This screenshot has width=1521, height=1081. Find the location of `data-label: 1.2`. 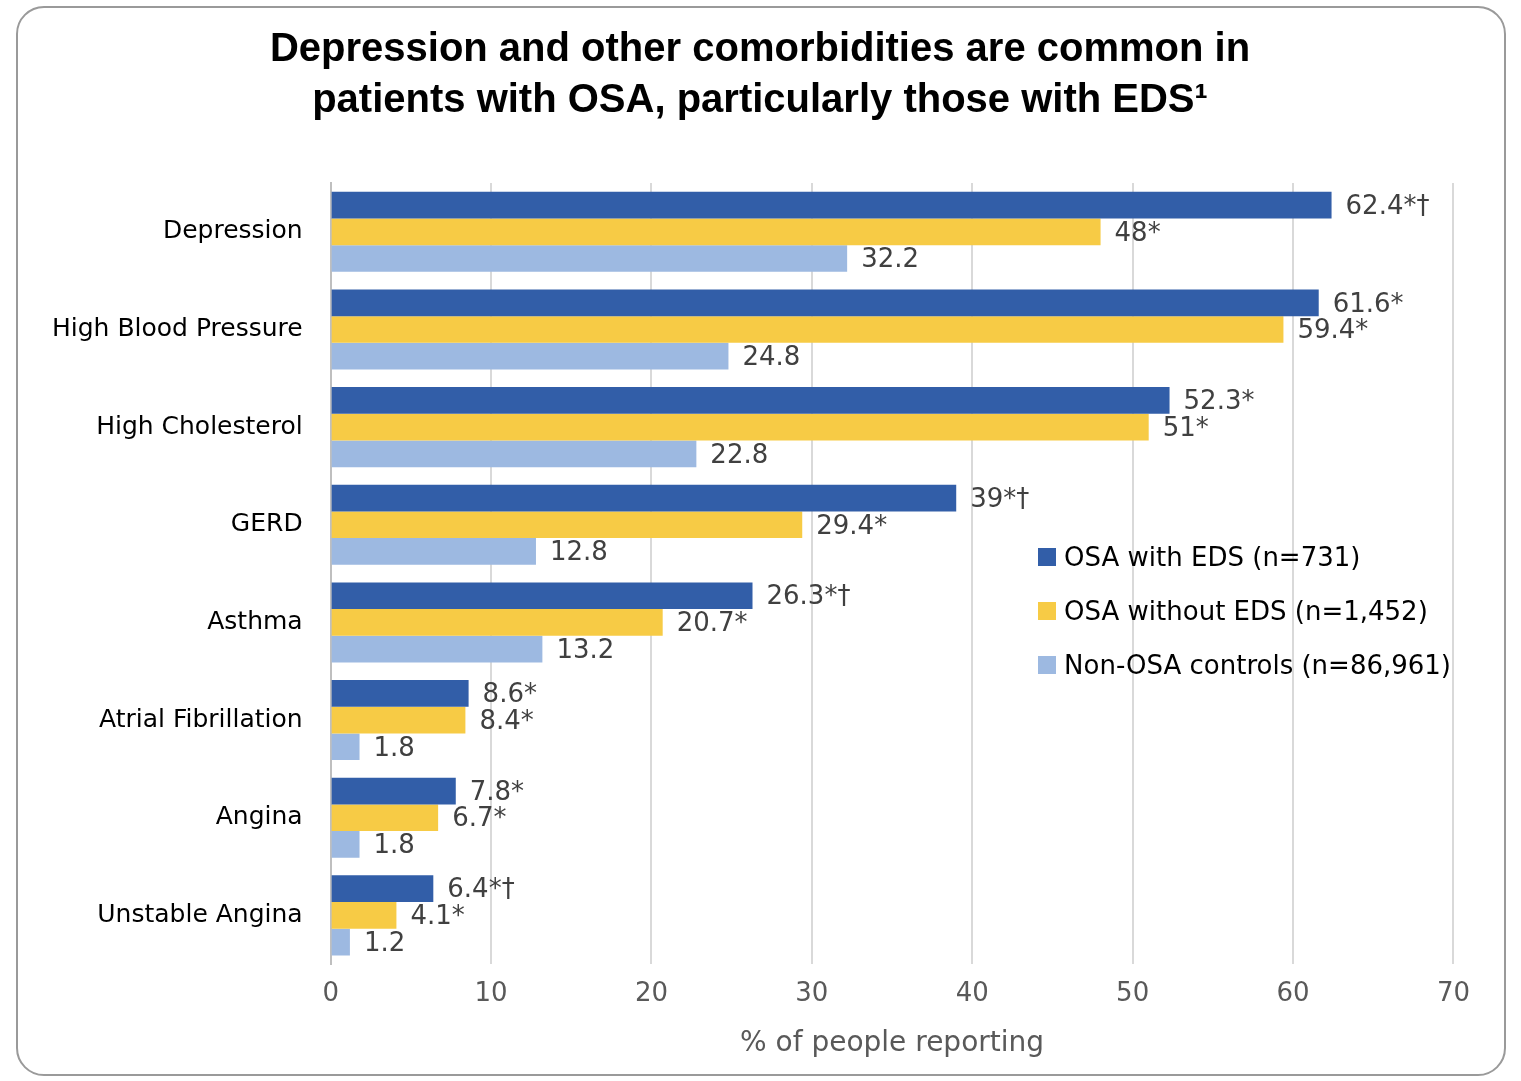

data-label: 1.2 is located at coordinates (384, 941).